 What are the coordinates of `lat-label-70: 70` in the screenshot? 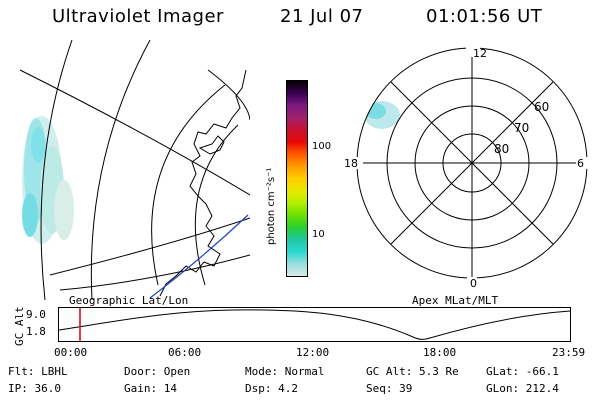 It's located at (521, 128).